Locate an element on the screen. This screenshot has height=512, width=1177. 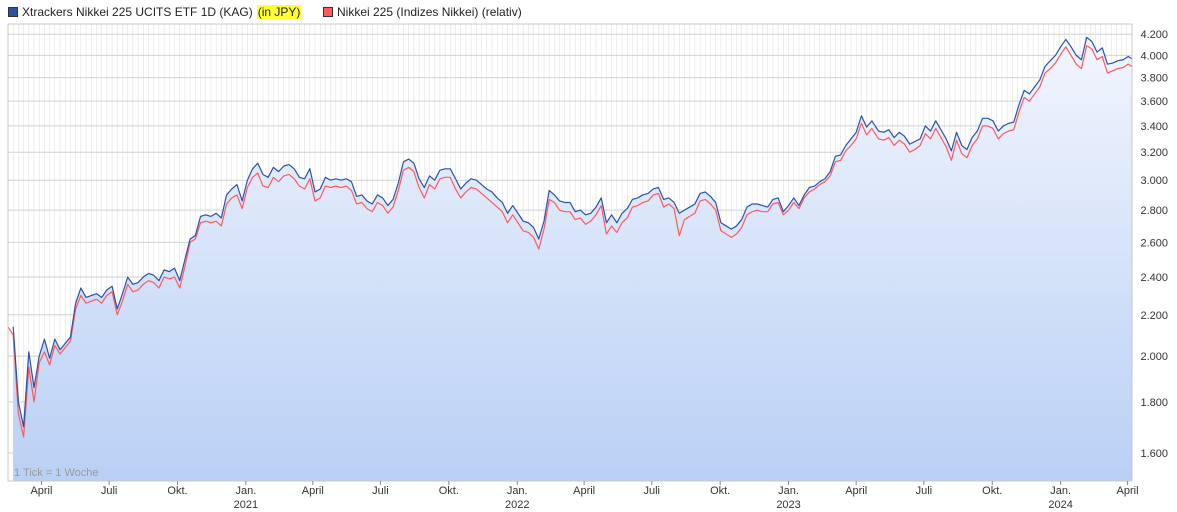
y-tick-label: 2.000 is located at coordinates (1154, 357).